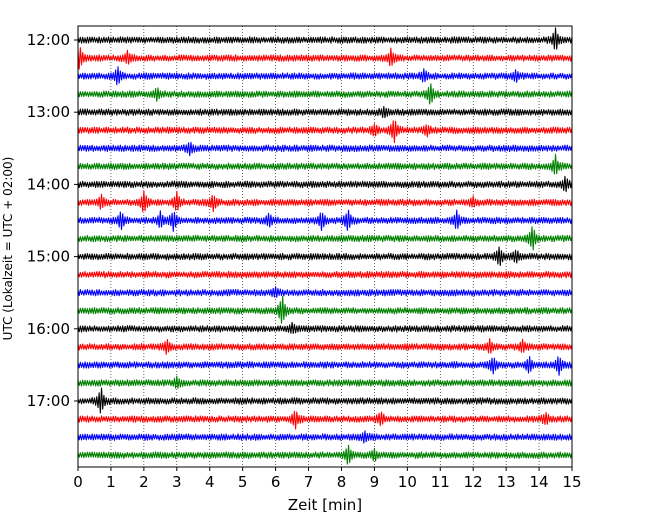 The height and width of the screenshot is (520, 650). What do you see at coordinates (539, 482) in the screenshot?
I see `x-tick-label: 14` at bounding box center [539, 482].